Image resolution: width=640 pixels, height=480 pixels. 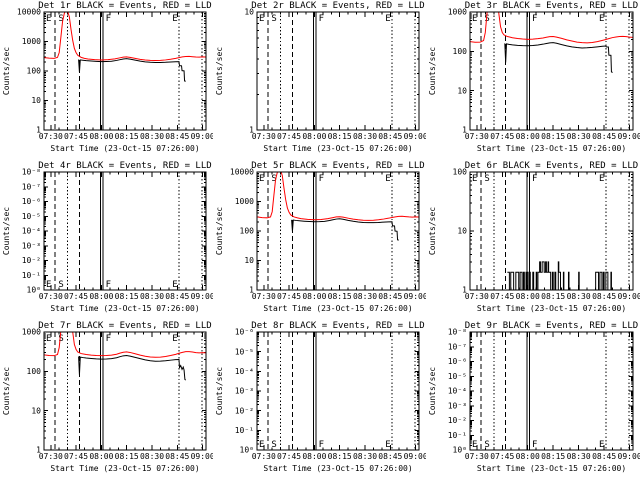 What do you see at coordinates (29, 12) in the screenshot?
I see `y-tick-label: 10000` at bounding box center [29, 12].